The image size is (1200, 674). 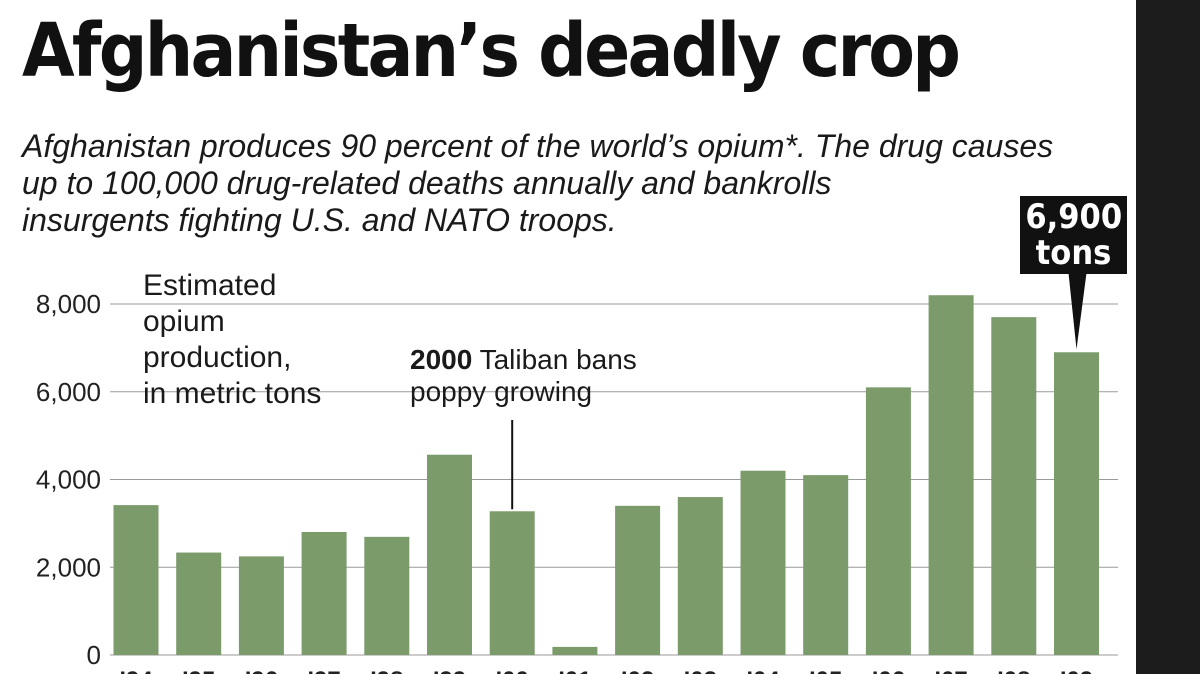 I want to click on taliban-annotation: 2000 Taliban bans poppy growing, so click(x=523, y=376).